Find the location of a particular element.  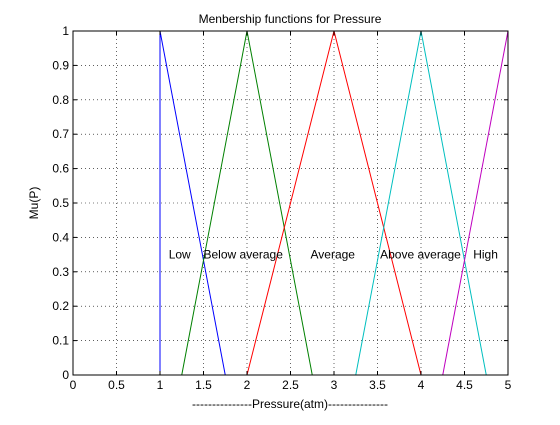

y-tick-label: 0.8 is located at coordinates (60, 100).